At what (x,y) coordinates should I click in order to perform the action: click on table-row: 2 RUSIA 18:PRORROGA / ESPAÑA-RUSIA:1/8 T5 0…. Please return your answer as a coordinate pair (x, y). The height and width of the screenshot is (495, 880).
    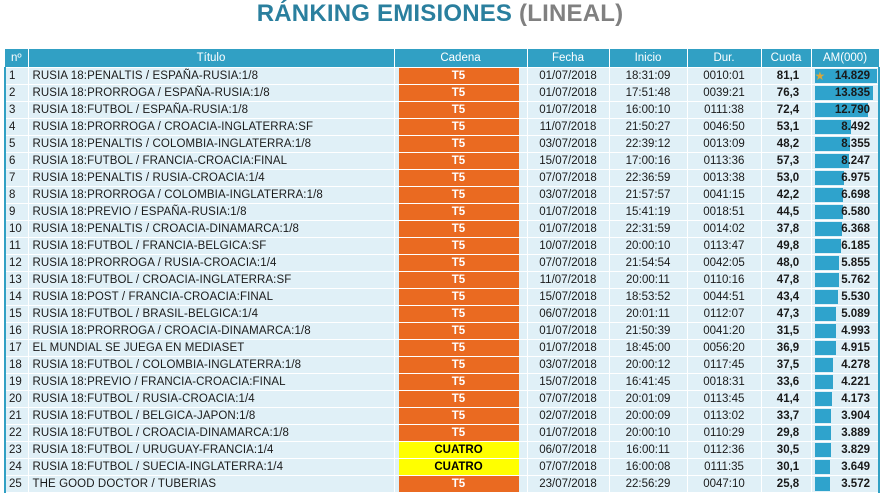
    Looking at the image, I should click on (442, 93).